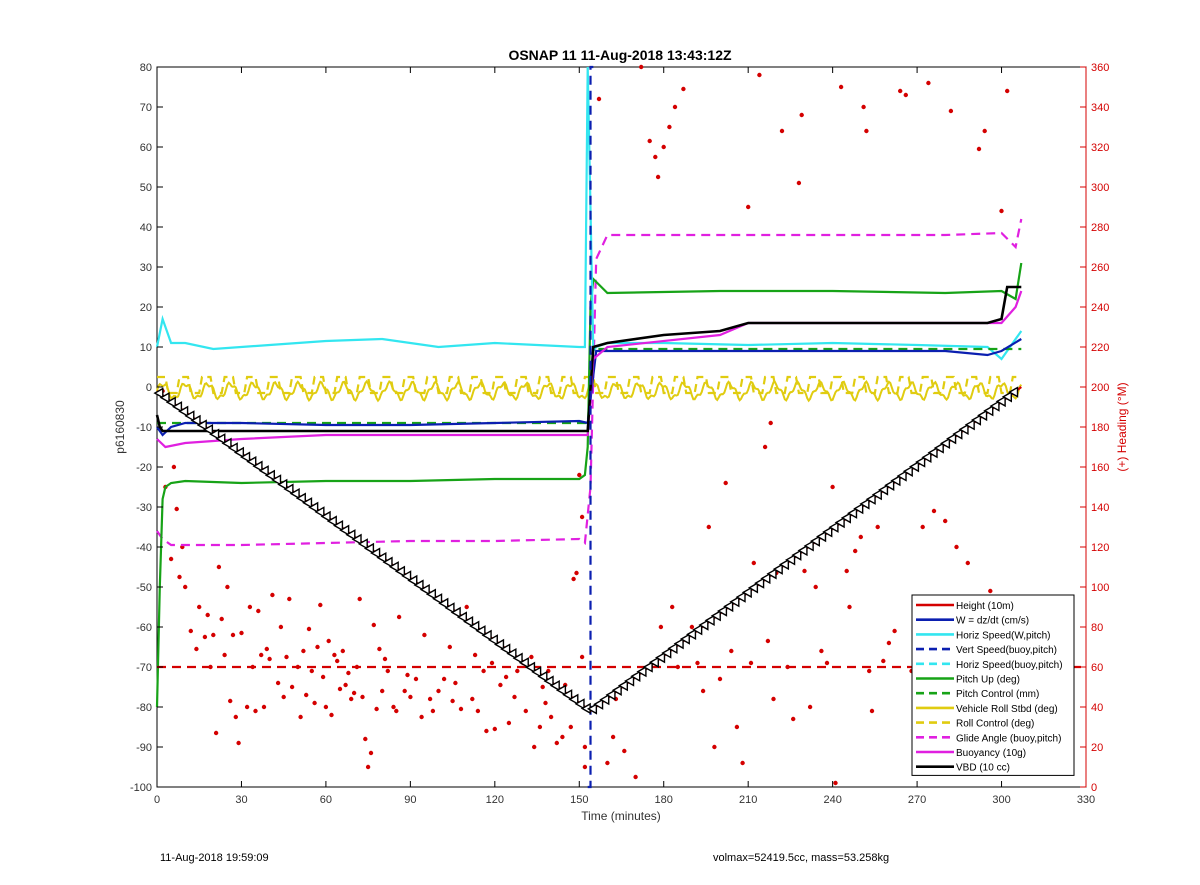  I want to click on y-tick-label-right: 100, so click(1100, 588).